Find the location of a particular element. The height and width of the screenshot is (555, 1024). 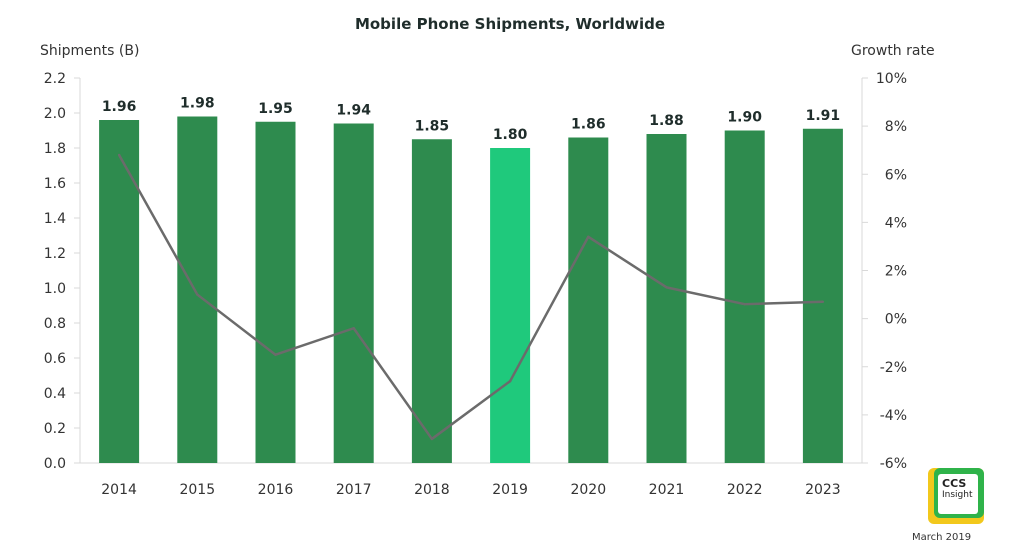

right-tick-label-8%: 8% is located at coordinates (896, 127).